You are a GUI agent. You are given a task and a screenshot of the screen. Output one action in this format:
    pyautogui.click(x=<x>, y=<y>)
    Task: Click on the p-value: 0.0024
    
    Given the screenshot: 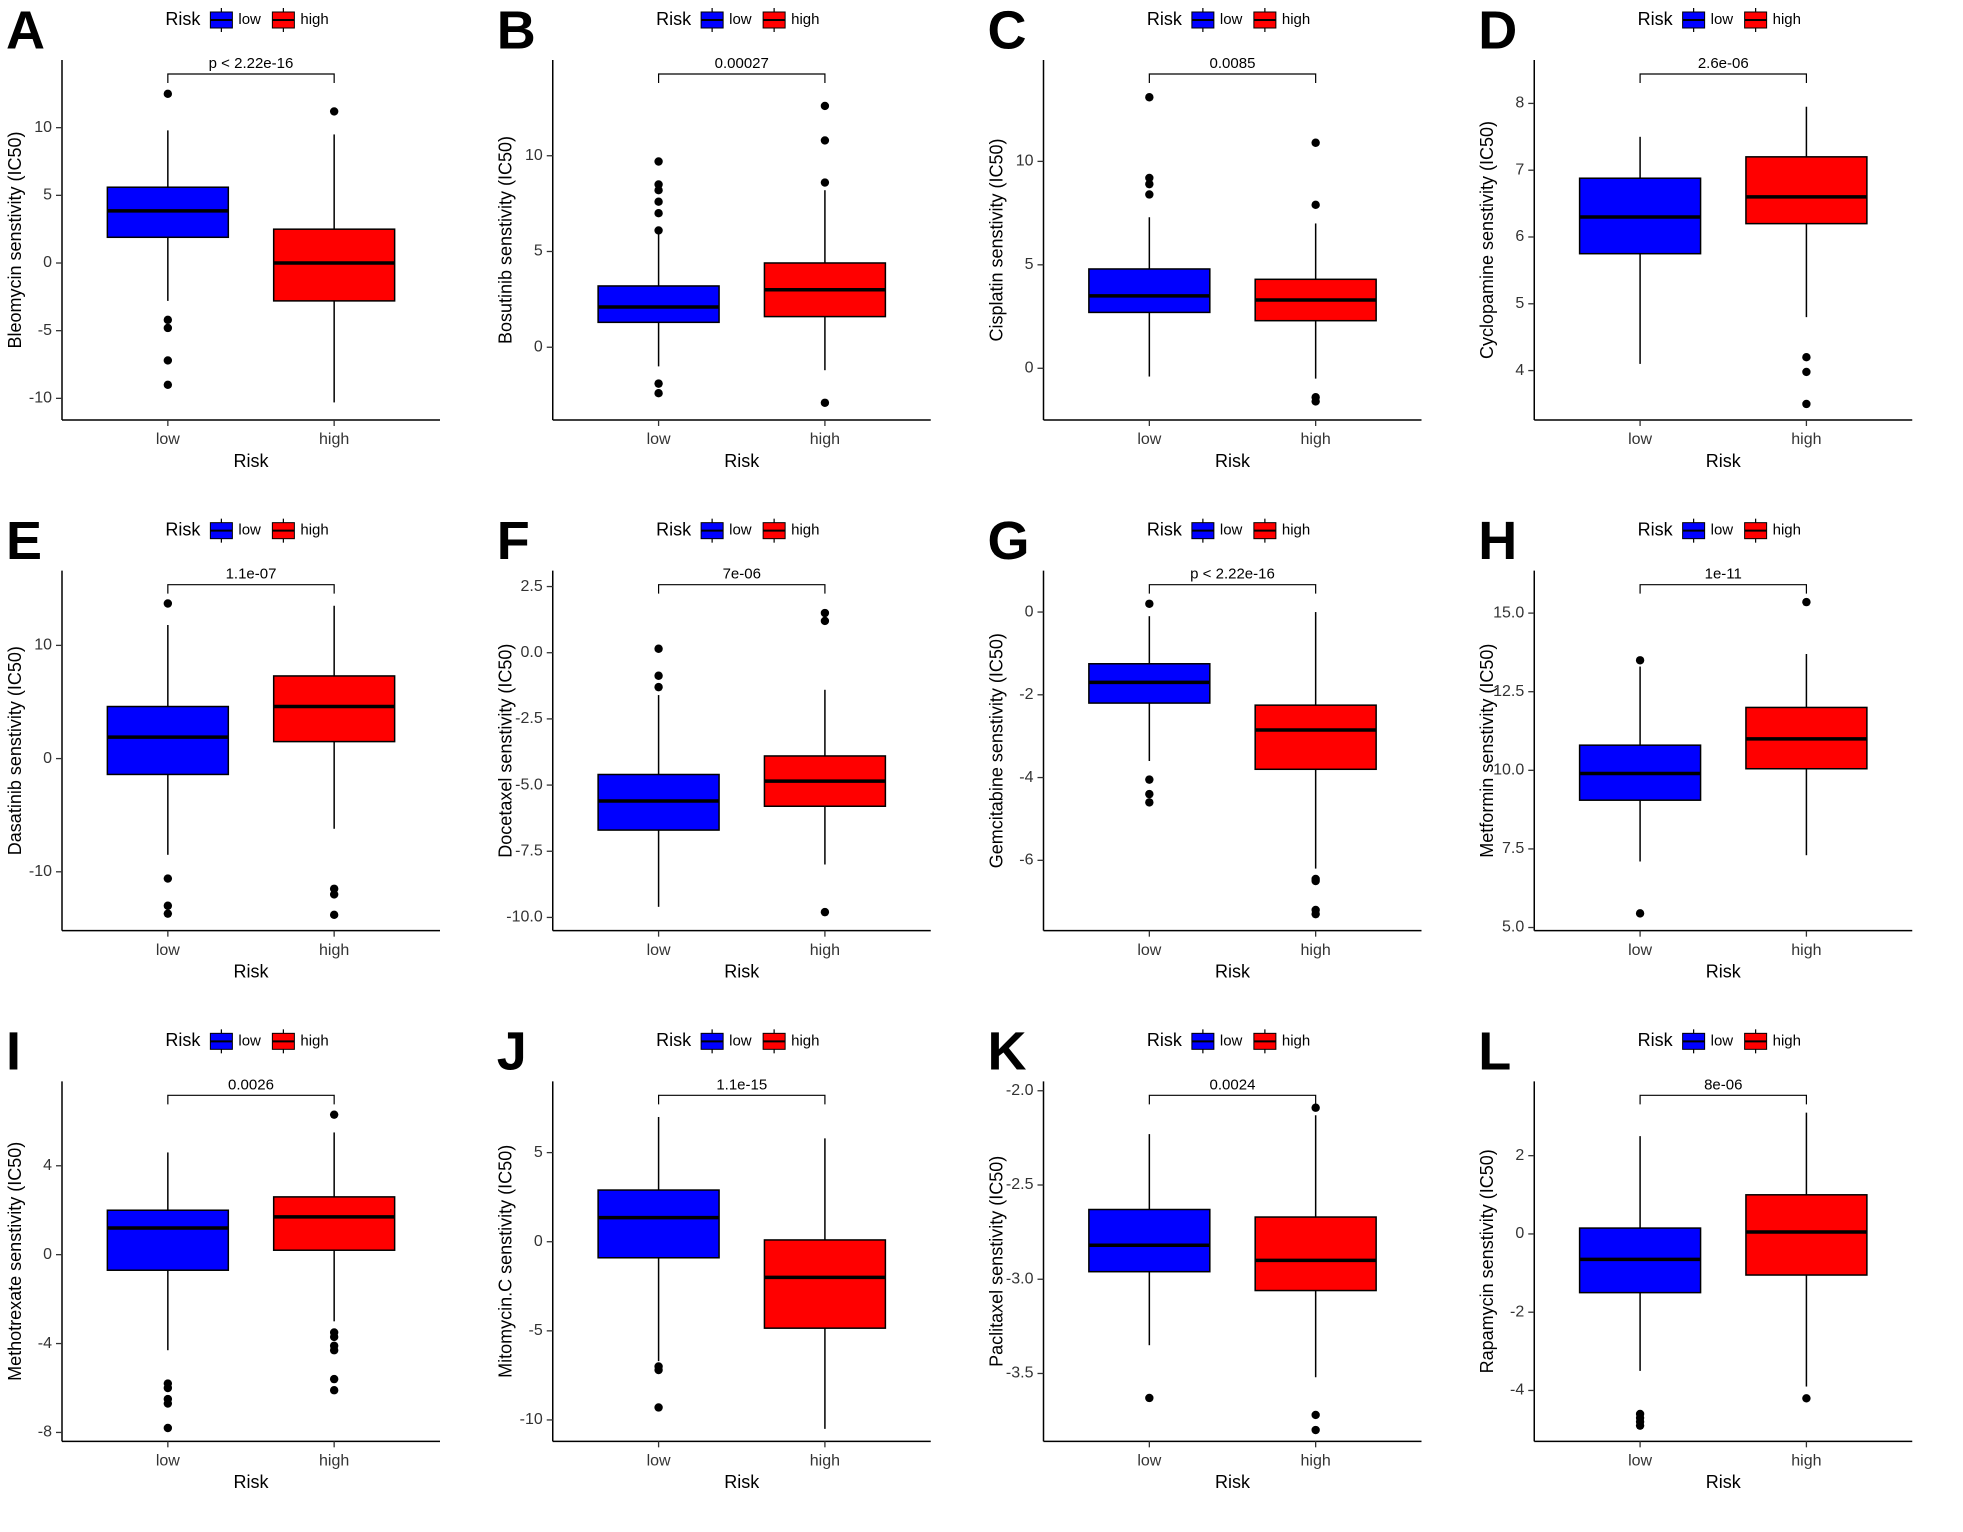 What is the action you would take?
    pyautogui.click(x=1233, y=1084)
    